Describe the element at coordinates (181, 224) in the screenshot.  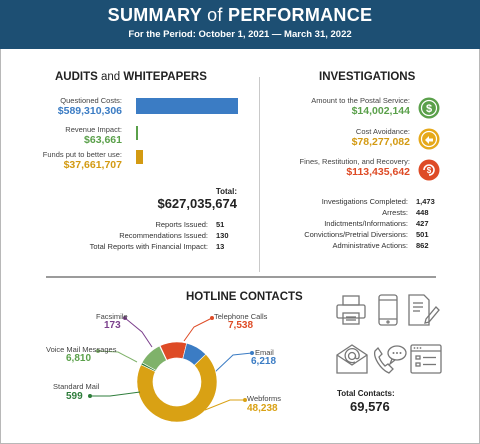
I see `reports-issued-label: Reports Issued:` at that location.